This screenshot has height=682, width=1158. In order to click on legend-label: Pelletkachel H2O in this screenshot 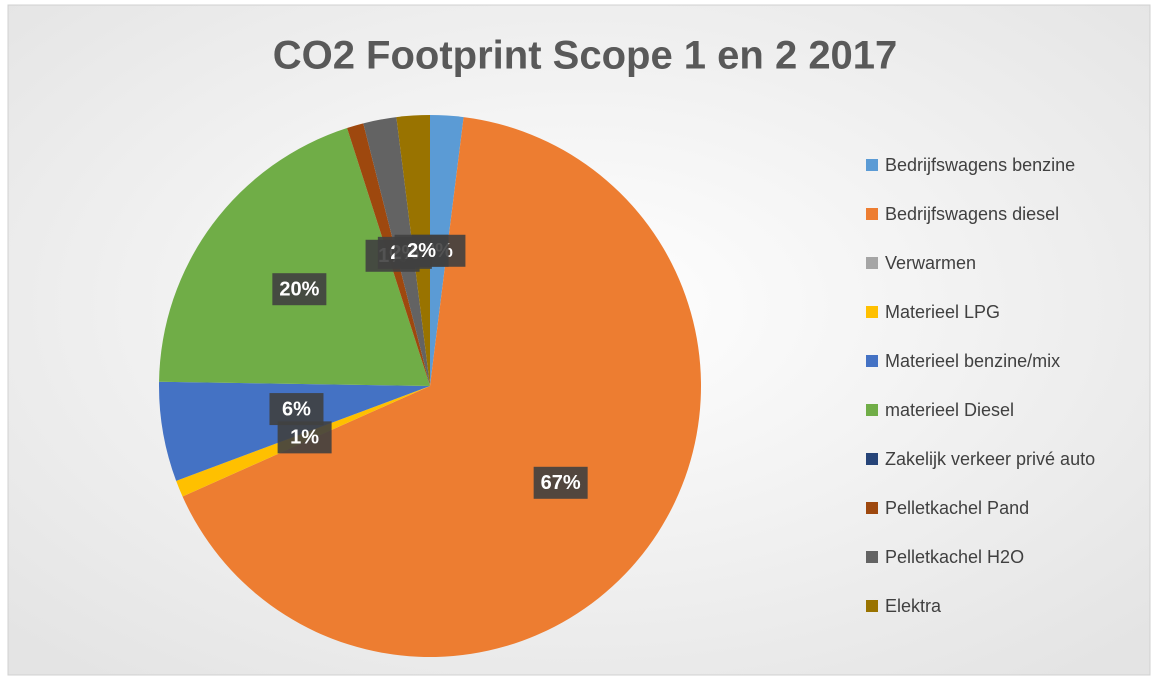, I will do `click(954, 557)`.